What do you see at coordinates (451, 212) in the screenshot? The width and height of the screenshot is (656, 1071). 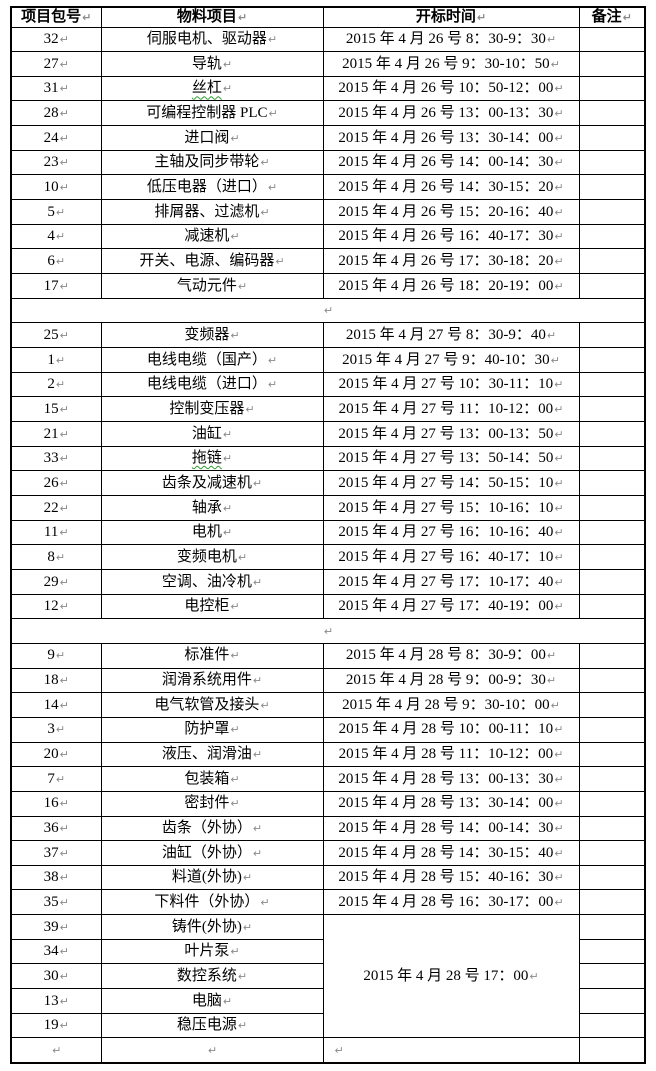 I see `time-cell: 2015 年 4 月 26 号 15：20-16：40↵` at bounding box center [451, 212].